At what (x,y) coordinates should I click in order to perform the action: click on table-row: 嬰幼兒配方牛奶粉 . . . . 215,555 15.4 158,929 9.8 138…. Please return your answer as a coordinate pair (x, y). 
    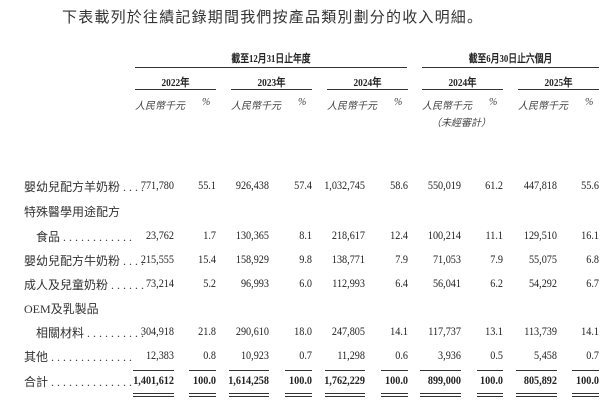
    Looking at the image, I should click on (308, 261).